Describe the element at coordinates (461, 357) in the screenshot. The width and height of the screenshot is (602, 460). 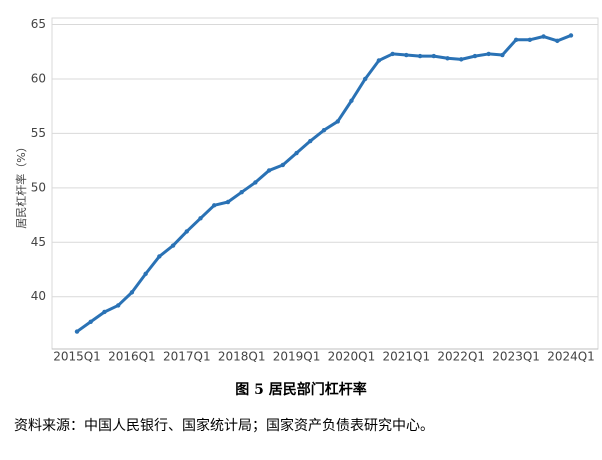
I see `x-tick-label: 2022Q1` at that location.